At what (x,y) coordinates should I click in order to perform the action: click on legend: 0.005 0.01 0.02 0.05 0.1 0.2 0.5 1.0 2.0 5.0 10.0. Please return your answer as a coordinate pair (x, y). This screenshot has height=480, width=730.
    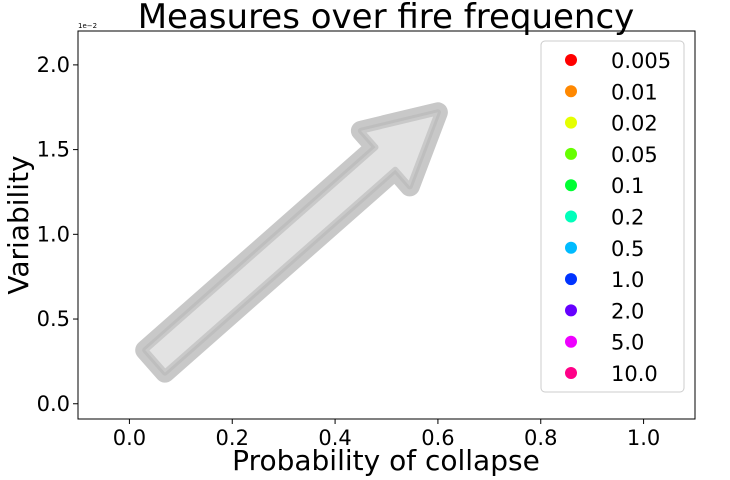
    Looking at the image, I should click on (612, 216).